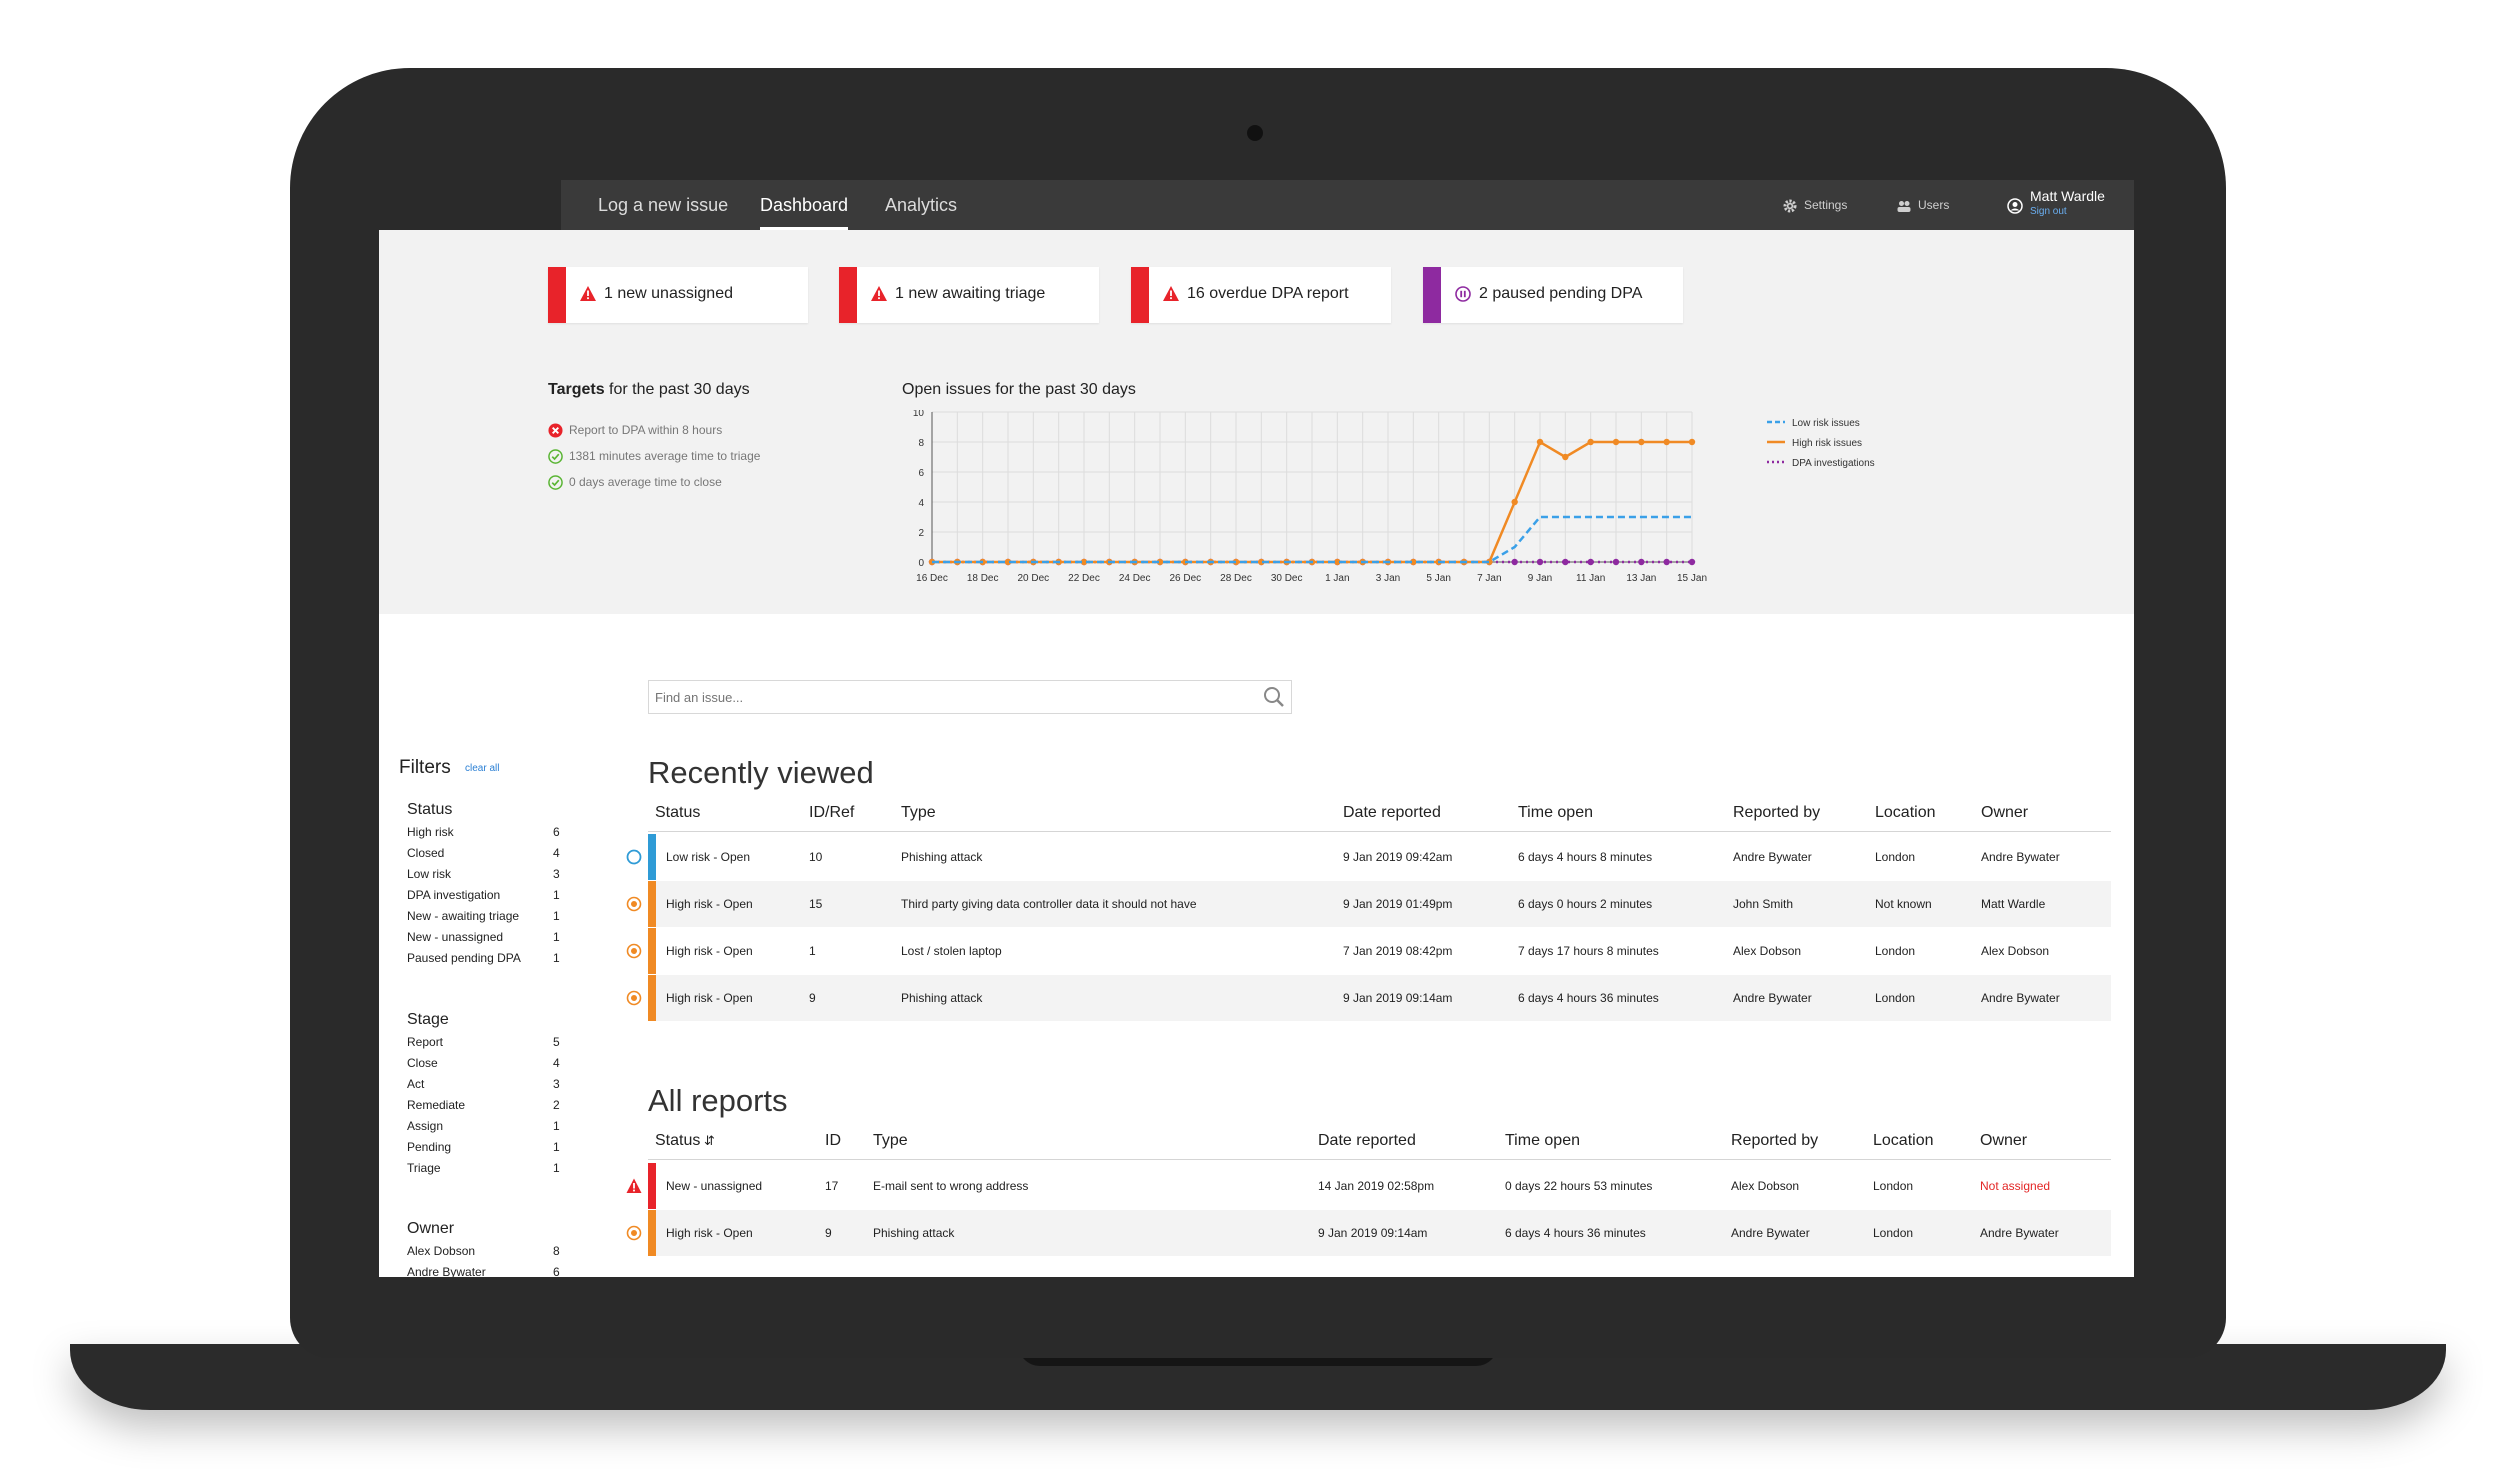  Describe the element at coordinates (645, 482) in the screenshot. I see `target-text: 0 days average time to close` at that location.